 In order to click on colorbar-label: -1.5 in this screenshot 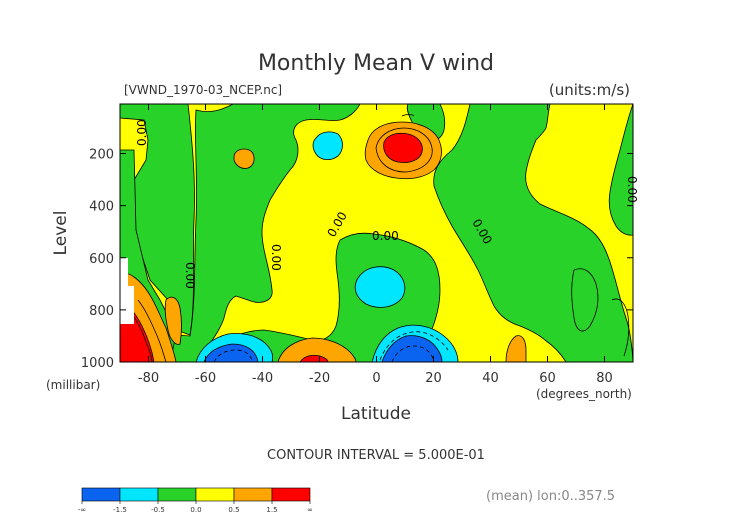, I will do `click(120, 510)`.